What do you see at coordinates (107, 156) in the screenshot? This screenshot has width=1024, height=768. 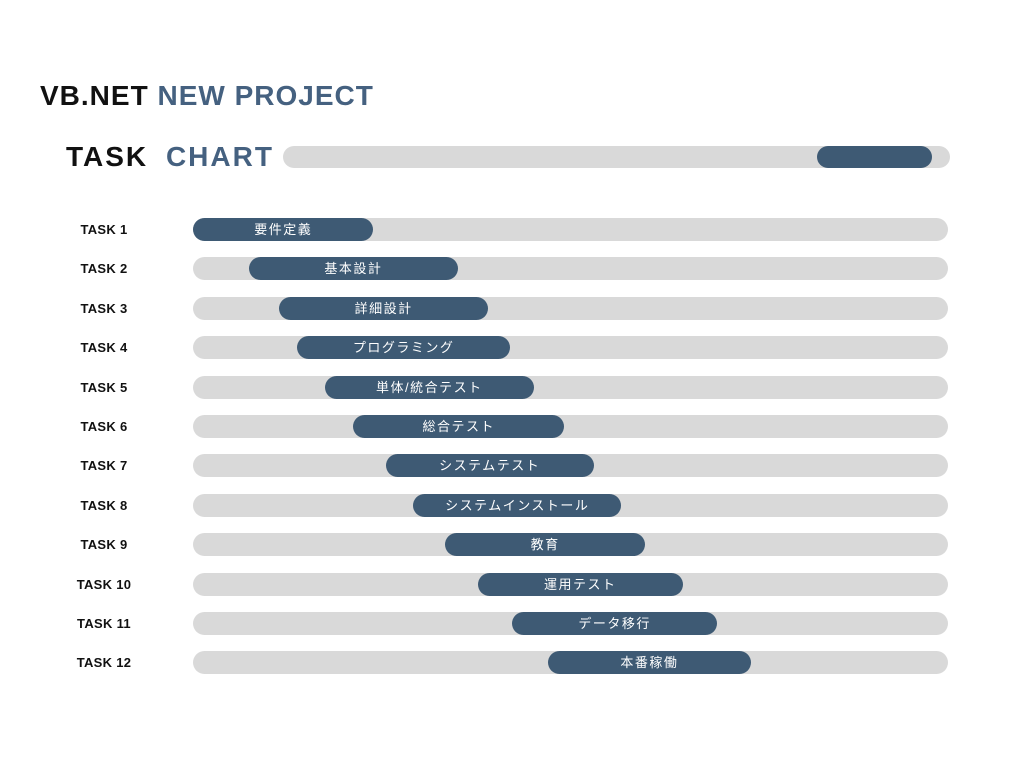 I see `chart-title-black: TASK` at bounding box center [107, 156].